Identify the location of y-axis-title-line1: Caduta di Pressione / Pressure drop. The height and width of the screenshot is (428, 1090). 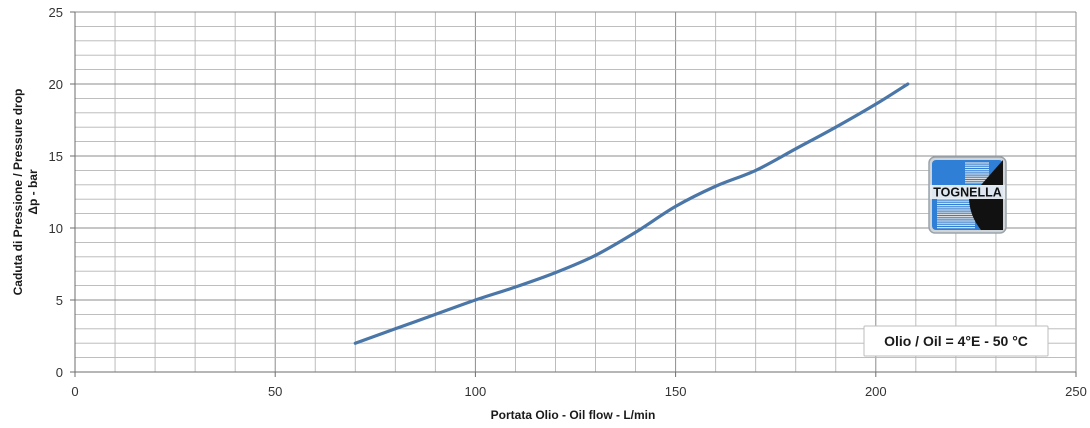
(18, 192).